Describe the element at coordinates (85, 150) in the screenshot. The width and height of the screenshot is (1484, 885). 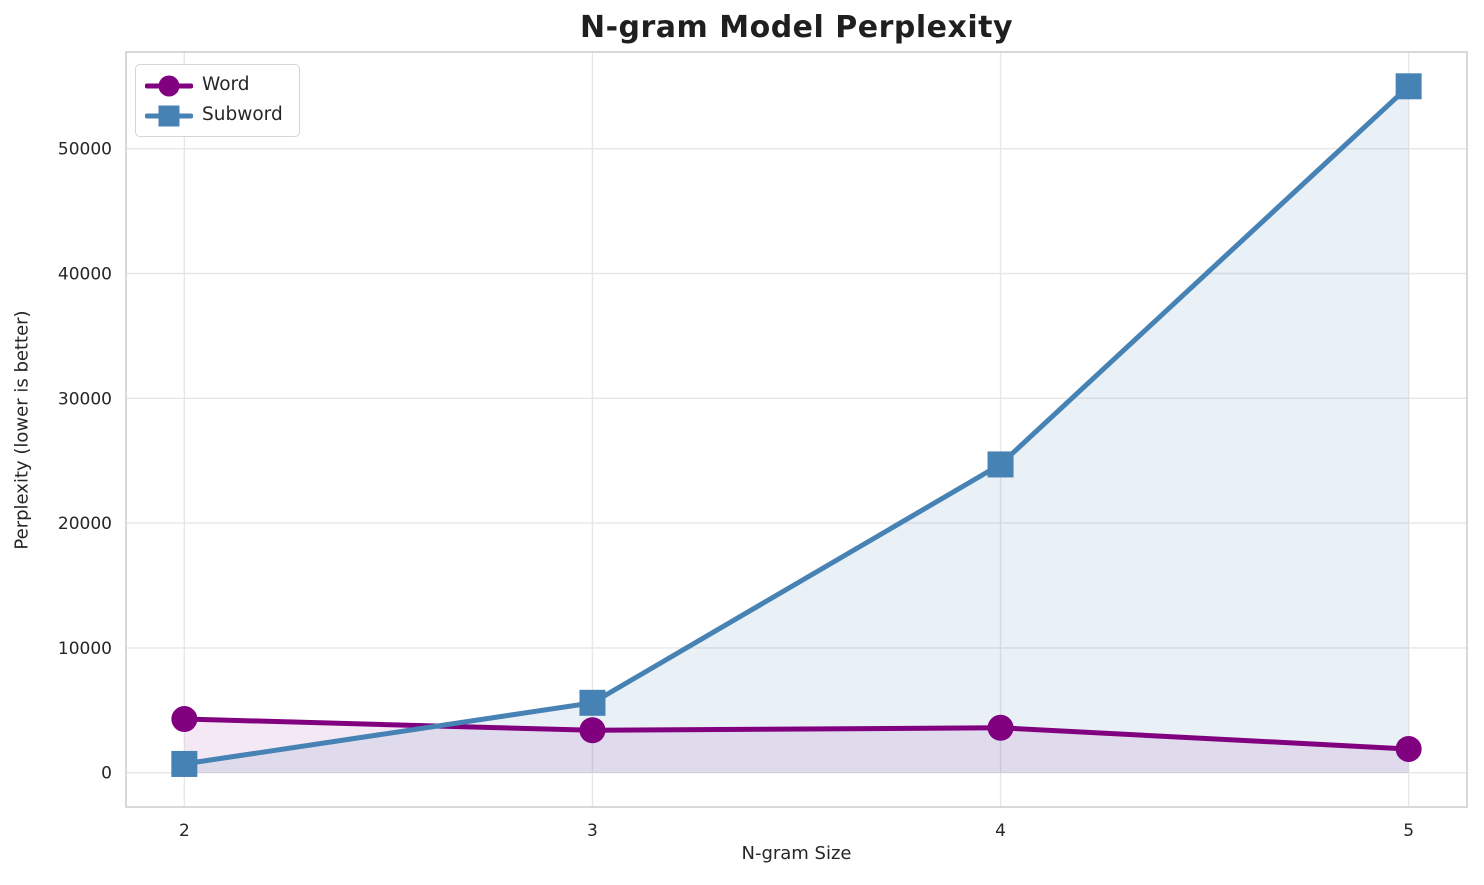
I see `y-tick-label: 50000` at that location.